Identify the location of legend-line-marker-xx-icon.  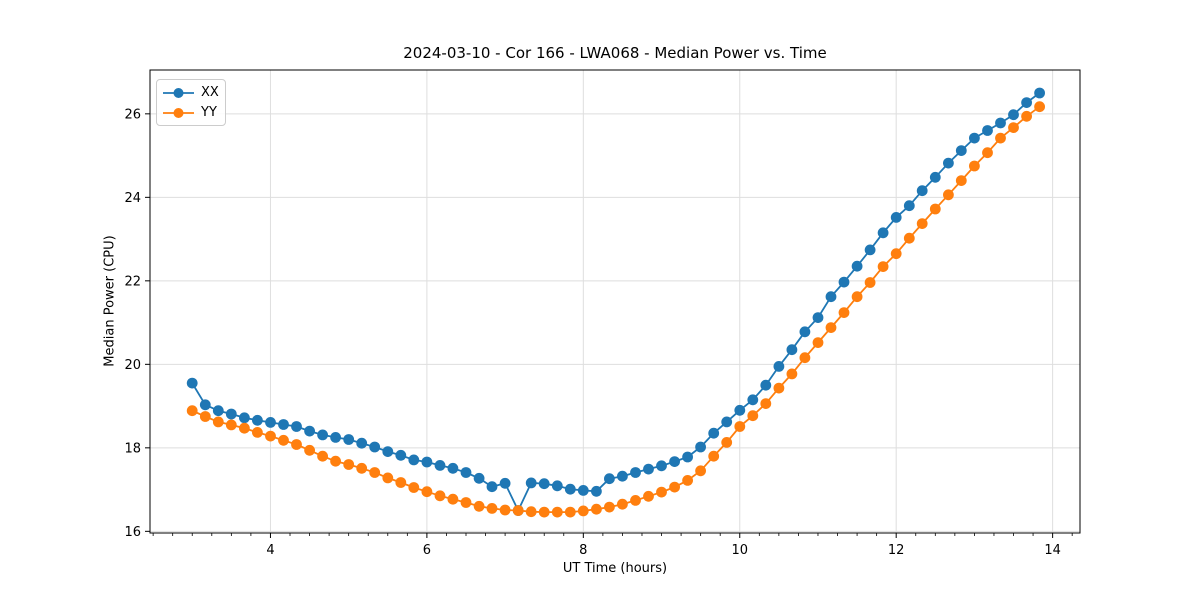
(178, 92).